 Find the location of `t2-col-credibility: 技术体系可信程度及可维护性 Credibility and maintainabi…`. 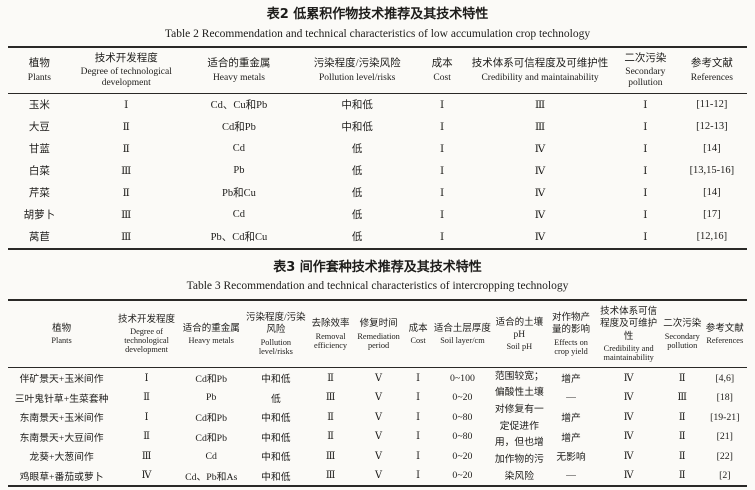

t2-col-credibility: 技术体系可信程度及可维护性 Credibility and maintainabi… is located at coordinates (540, 70).